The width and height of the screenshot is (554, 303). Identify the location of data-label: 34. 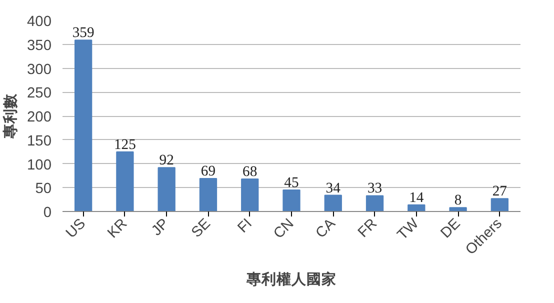
(334, 188).